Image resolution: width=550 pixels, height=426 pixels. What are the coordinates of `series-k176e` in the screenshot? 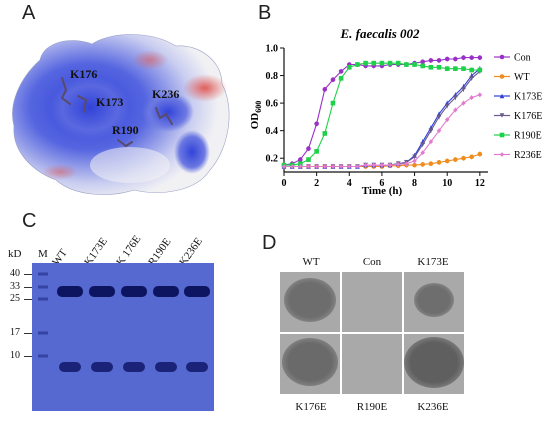 It's located at (382, 118).